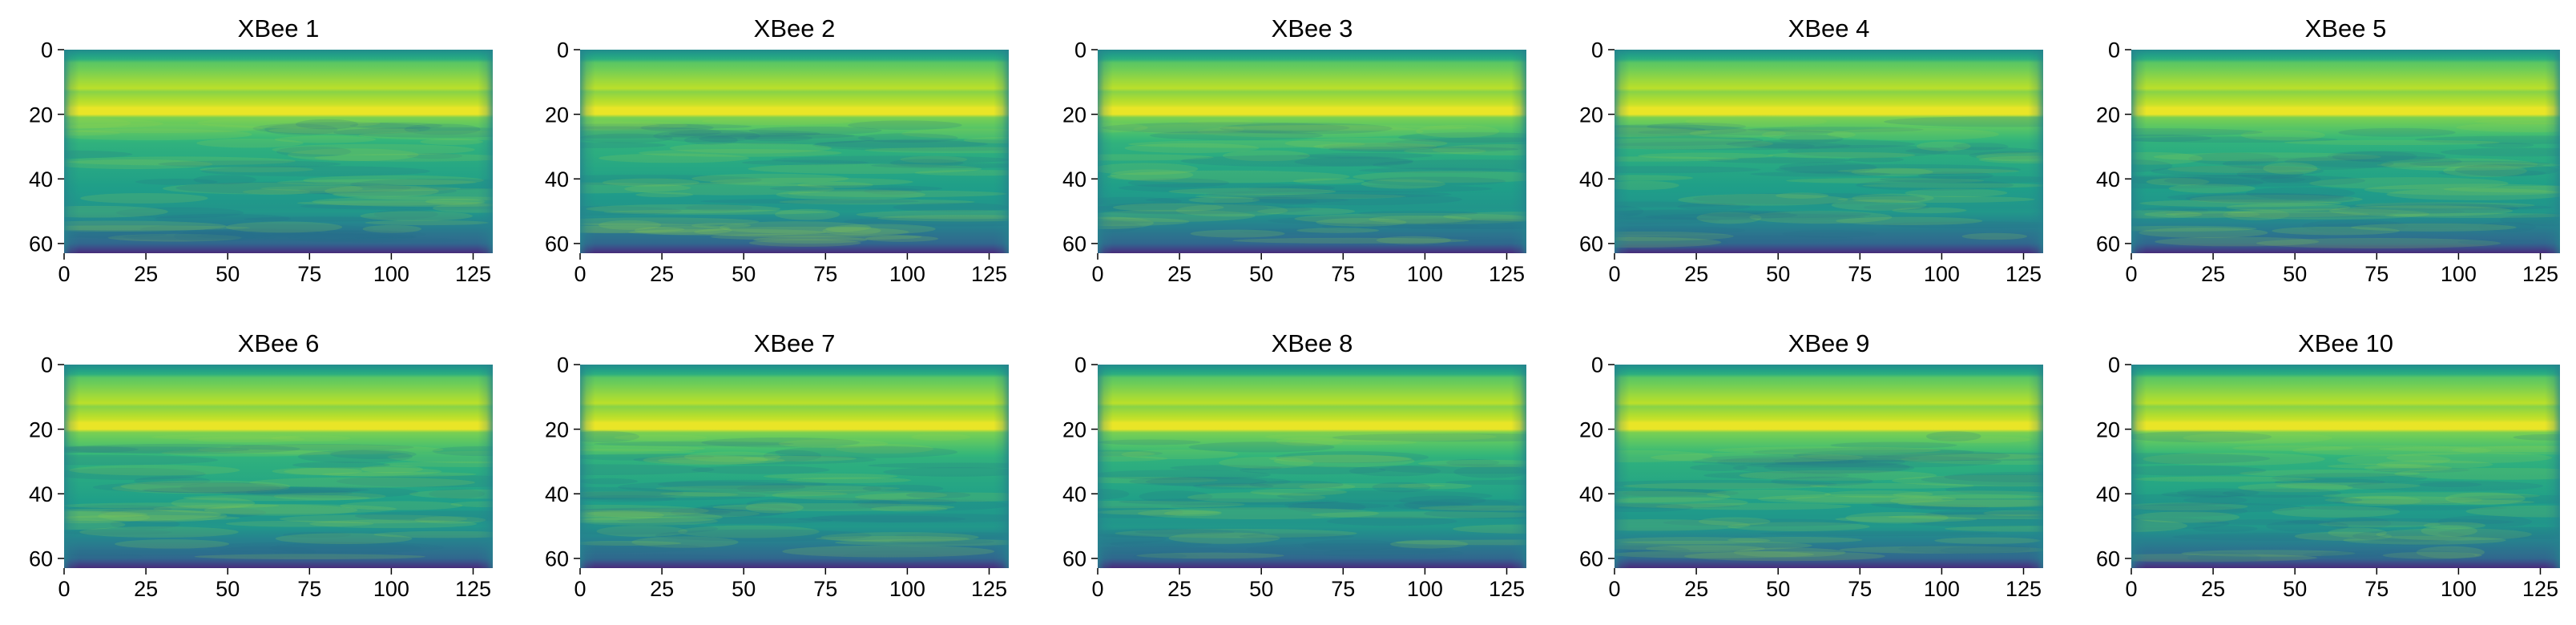  I want to click on spectrogram-panel: XBee 9 0 25 50 75 100 125 0 20 40 60, so click(1811, 465).